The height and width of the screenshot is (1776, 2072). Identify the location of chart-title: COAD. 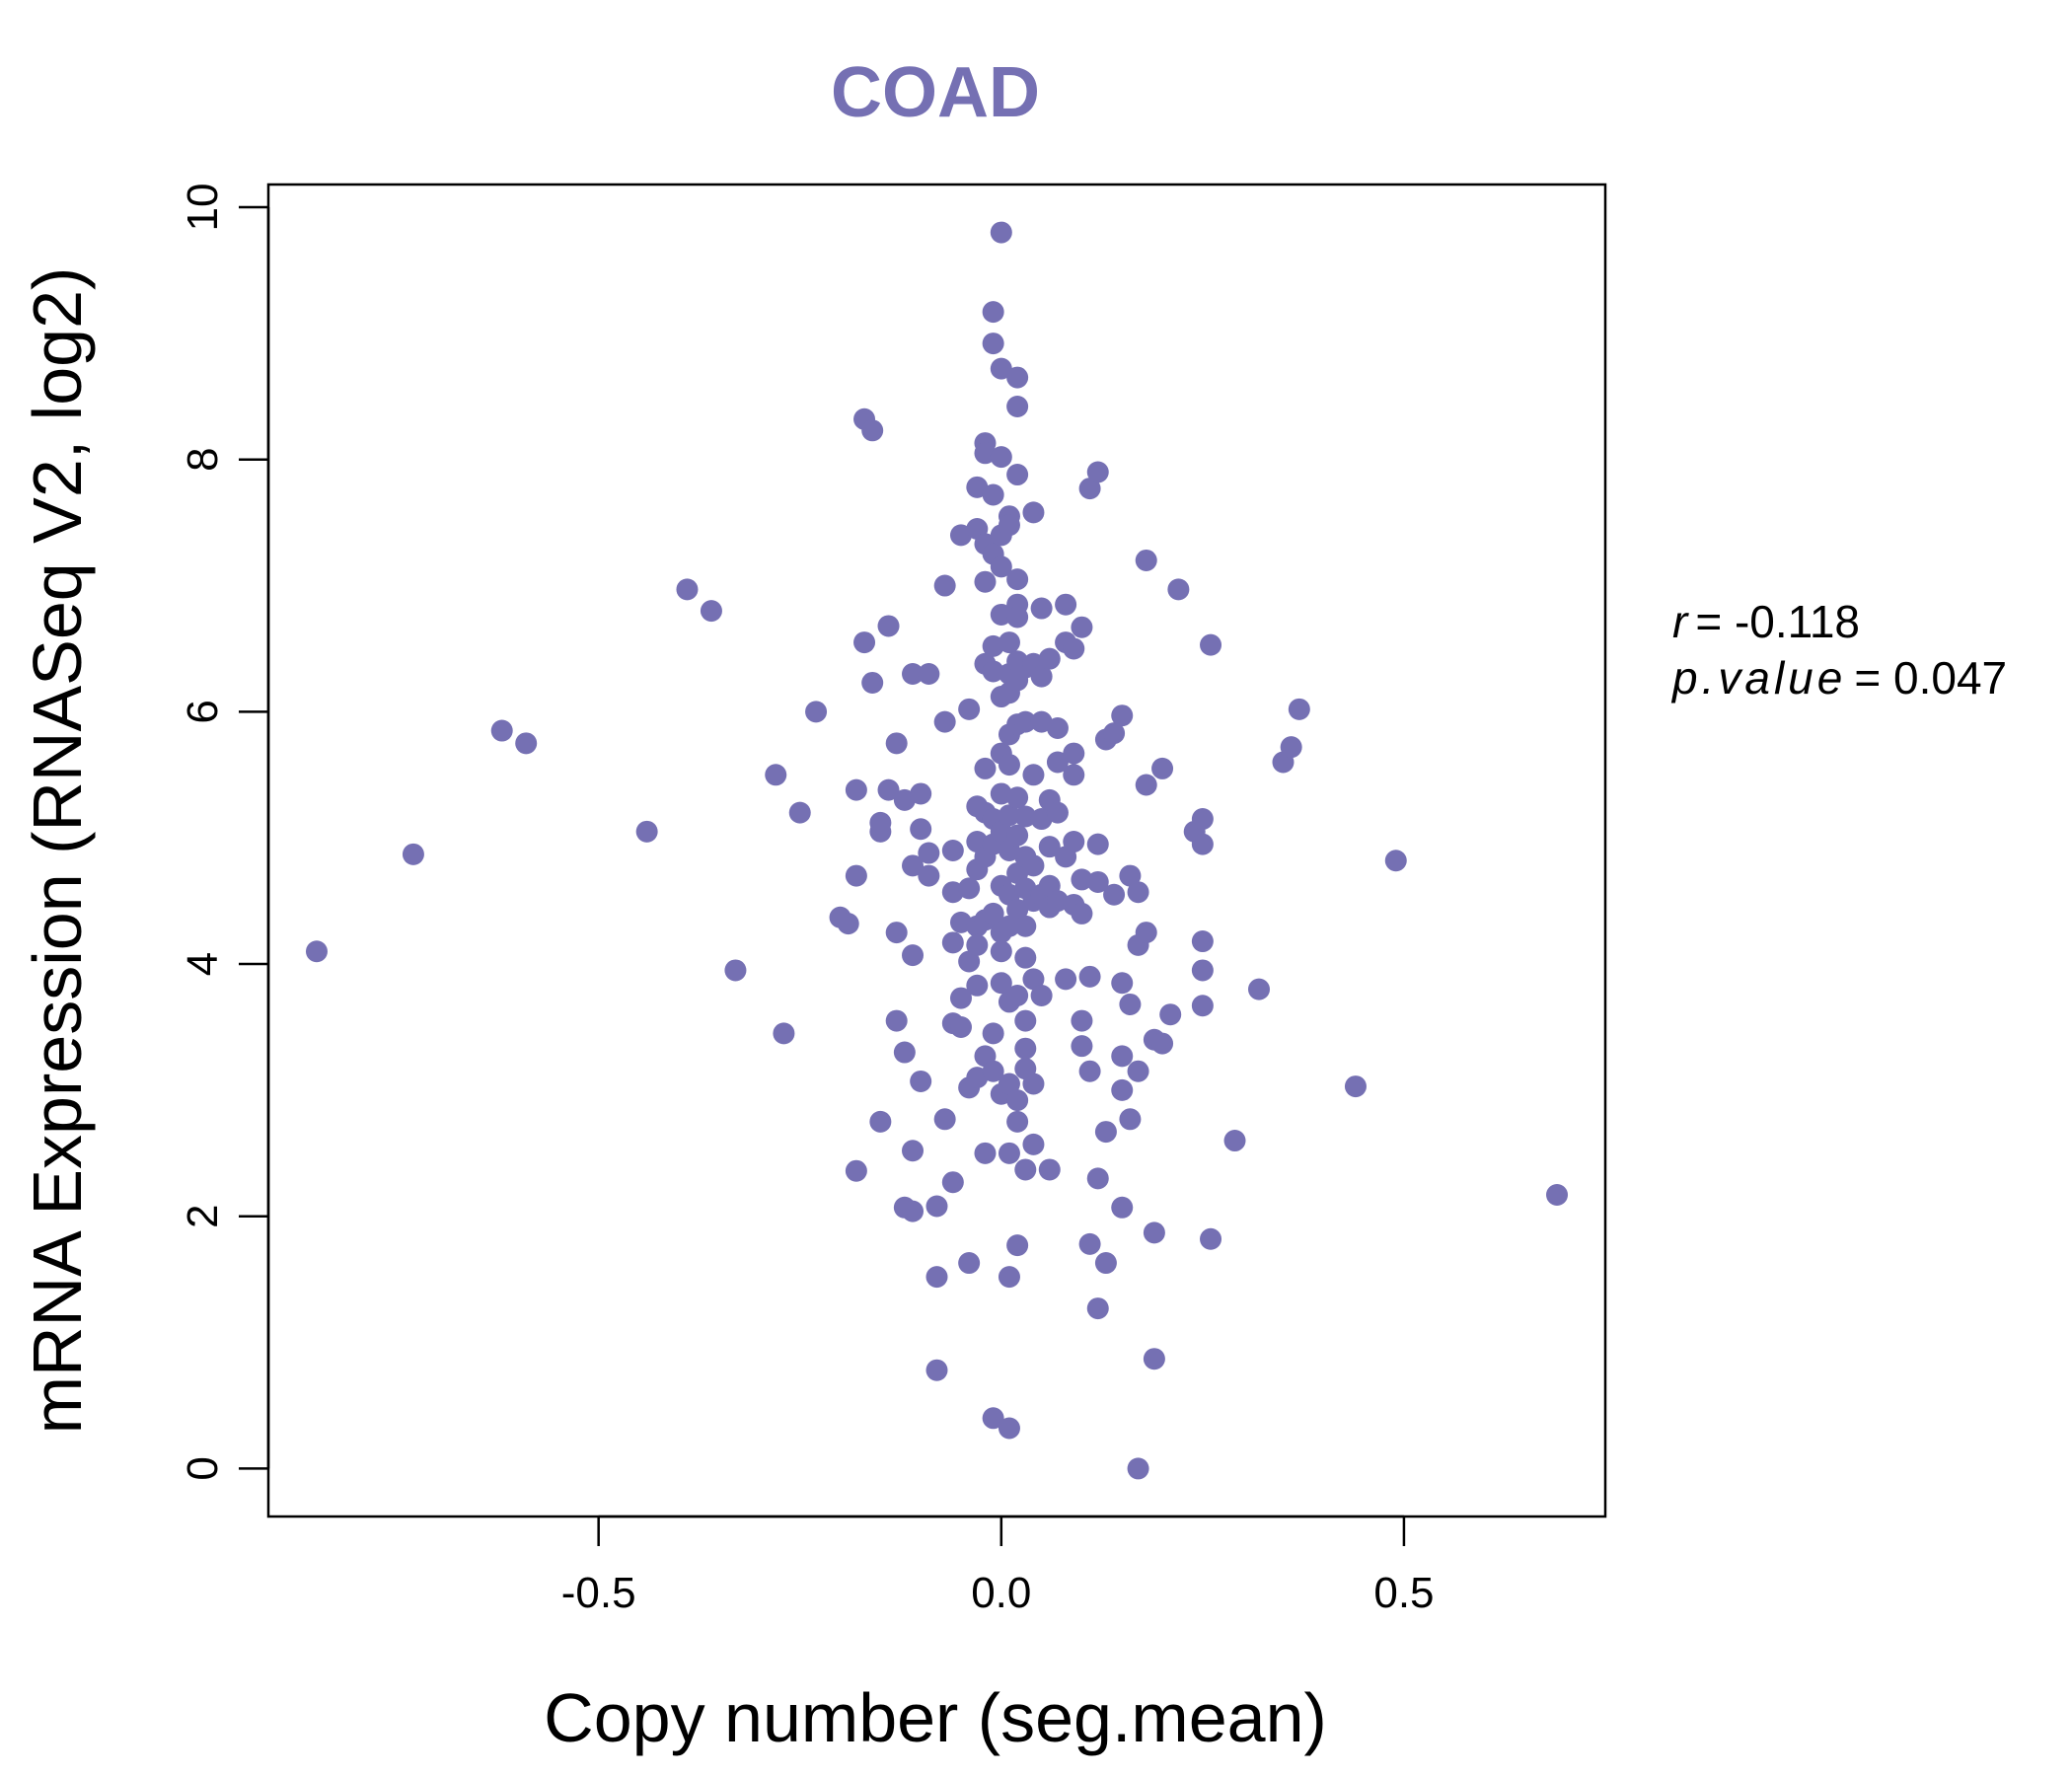
(936, 93).